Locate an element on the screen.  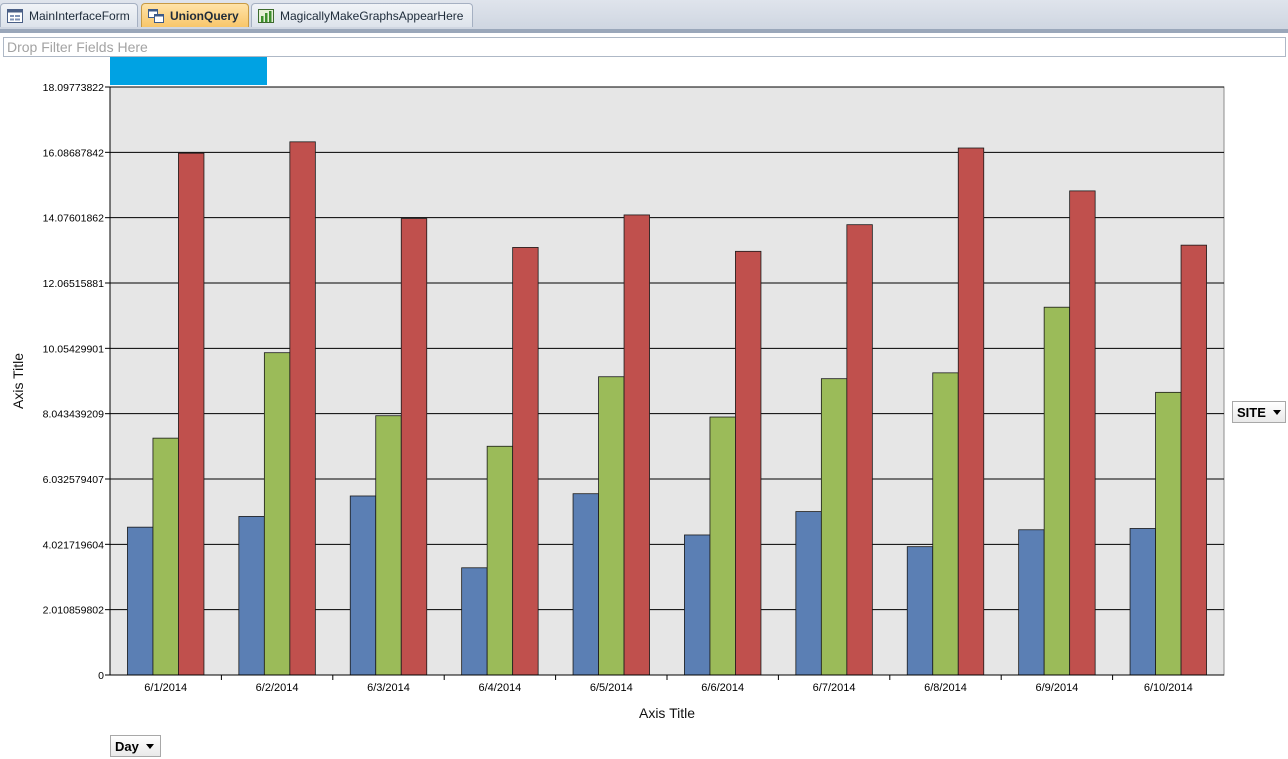
series-field-button: SITE is located at coordinates (1259, 412).